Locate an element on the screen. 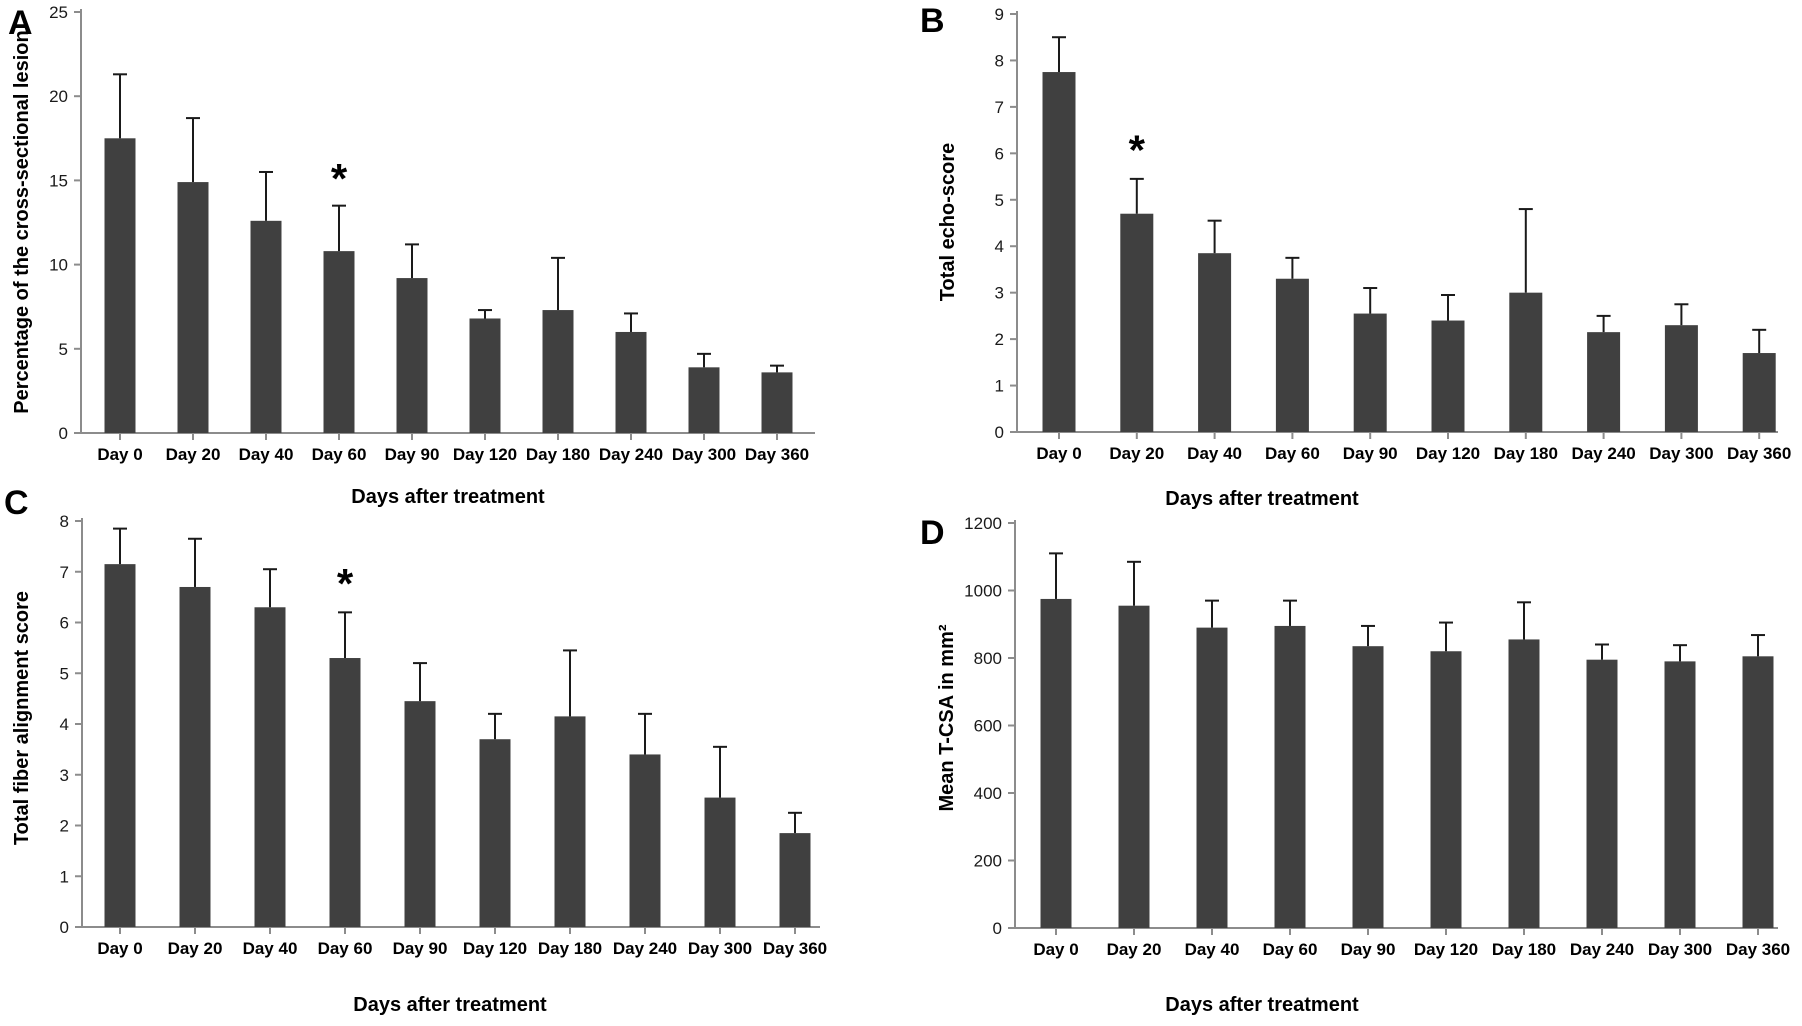 The width and height of the screenshot is (1802, 1026). y-tick-label: 4 is located at coordinates (64, 724).